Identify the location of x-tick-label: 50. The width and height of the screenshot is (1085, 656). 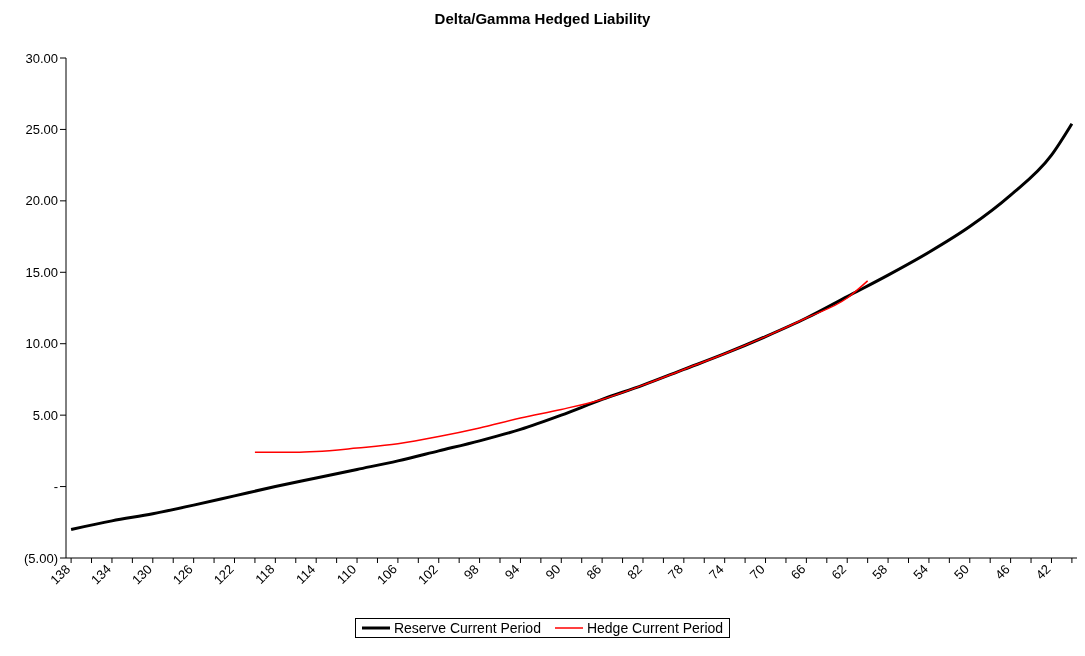
(961, 572).